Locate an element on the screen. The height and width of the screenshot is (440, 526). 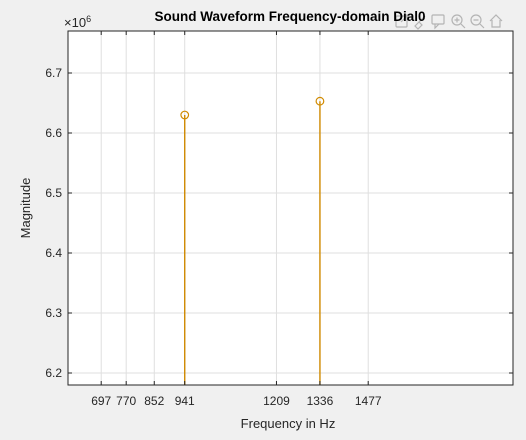
y-tick-label: 6.7 is located at coordinates (53, 73).